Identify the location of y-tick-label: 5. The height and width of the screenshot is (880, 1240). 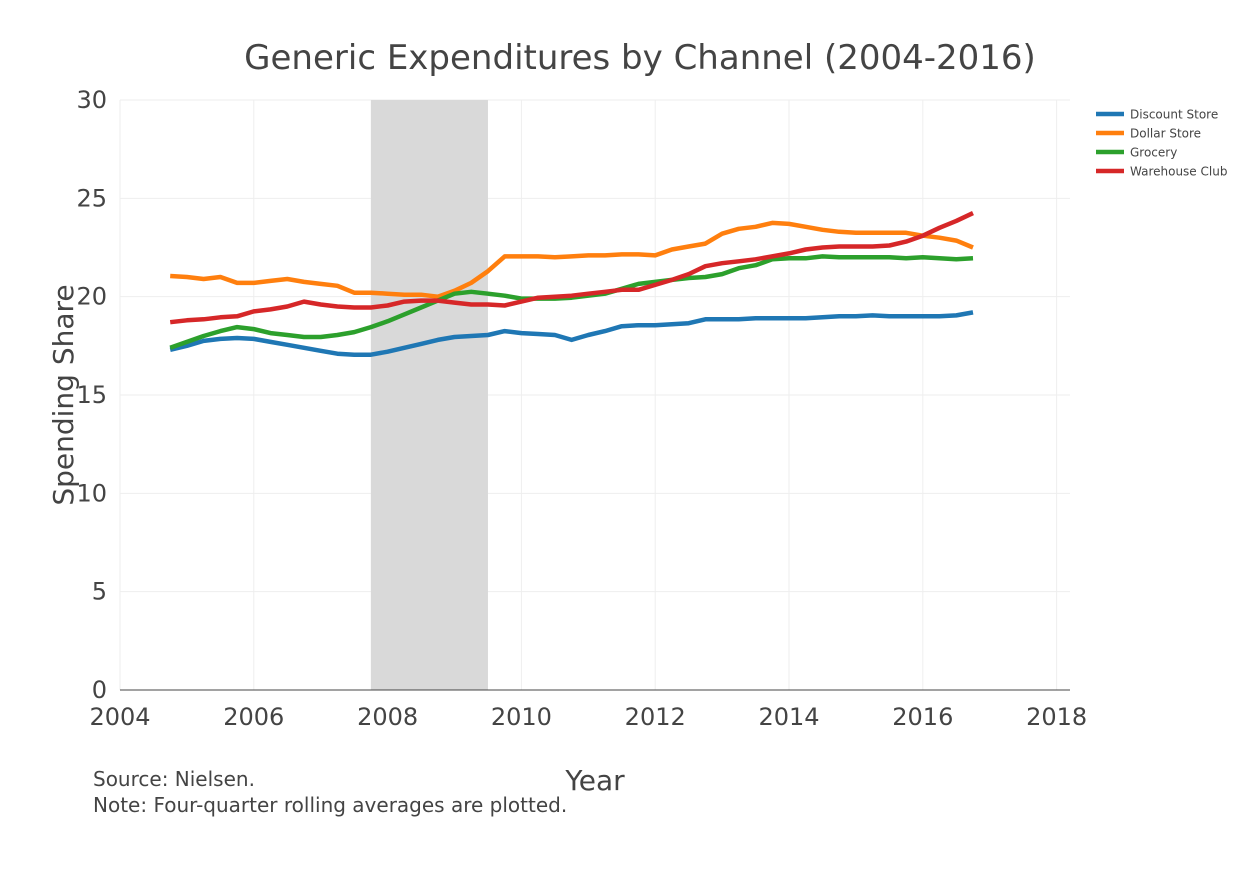
(99, 592).